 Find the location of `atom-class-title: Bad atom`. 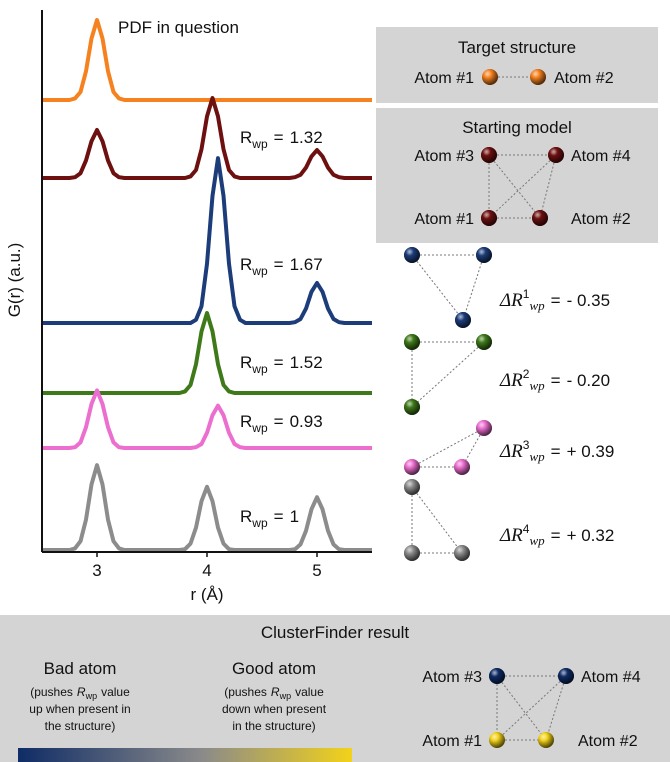

atom-class-title: Bad atom is located at coordinates (80, 668).